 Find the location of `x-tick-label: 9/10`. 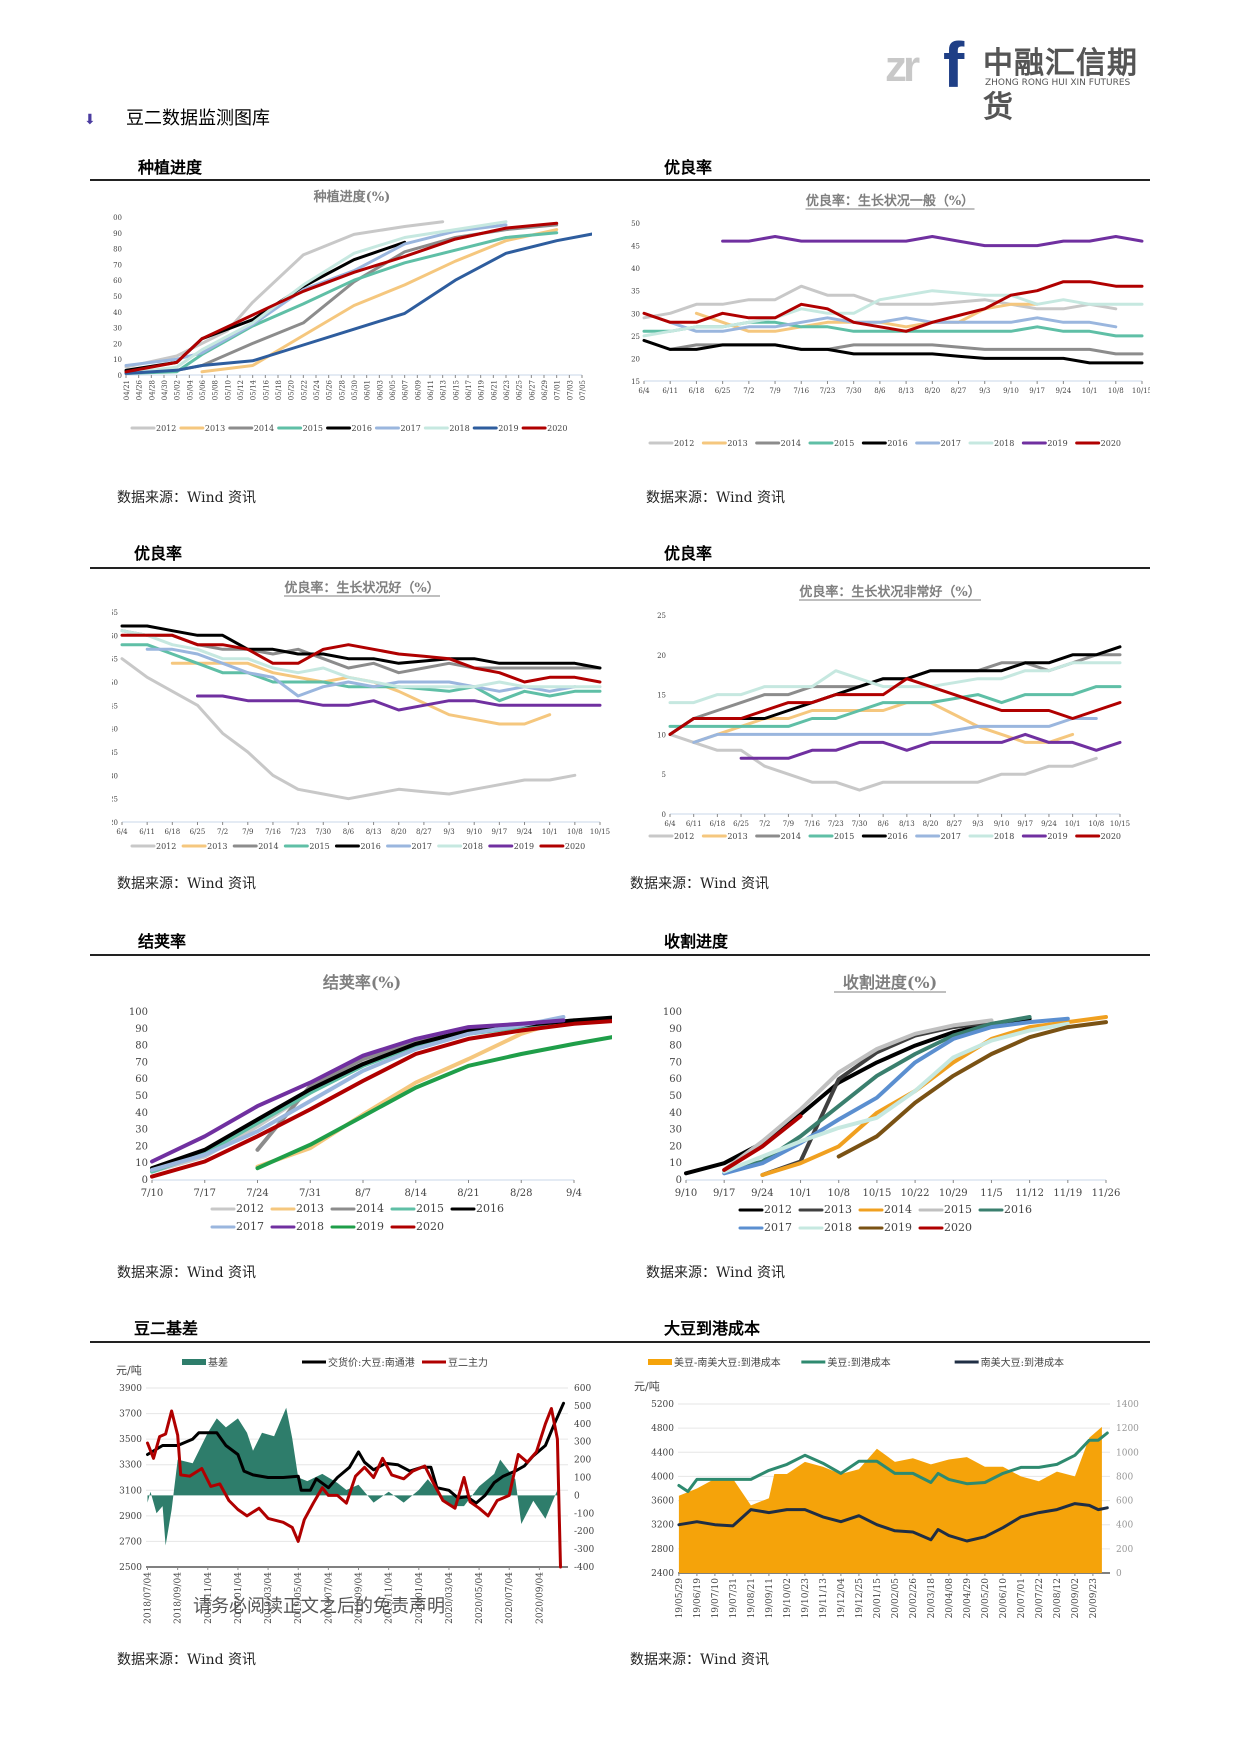

x-tick-label: 9/10 is located at coordinates (1002, 824).